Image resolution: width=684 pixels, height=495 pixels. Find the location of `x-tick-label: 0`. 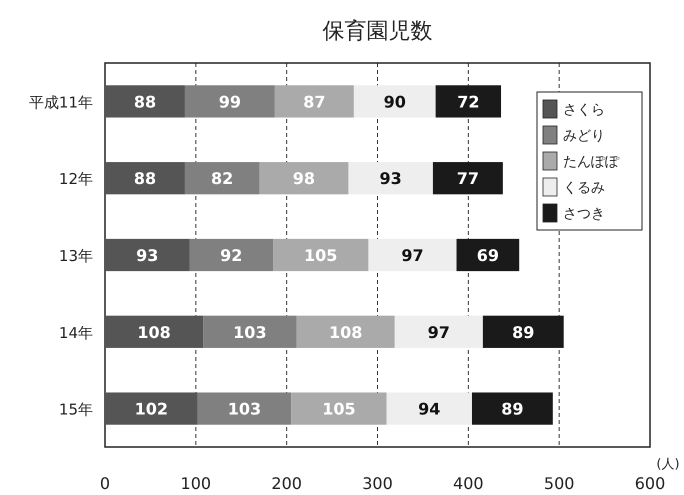

x-tick-label: 0 is located at coordinates (105, 483).